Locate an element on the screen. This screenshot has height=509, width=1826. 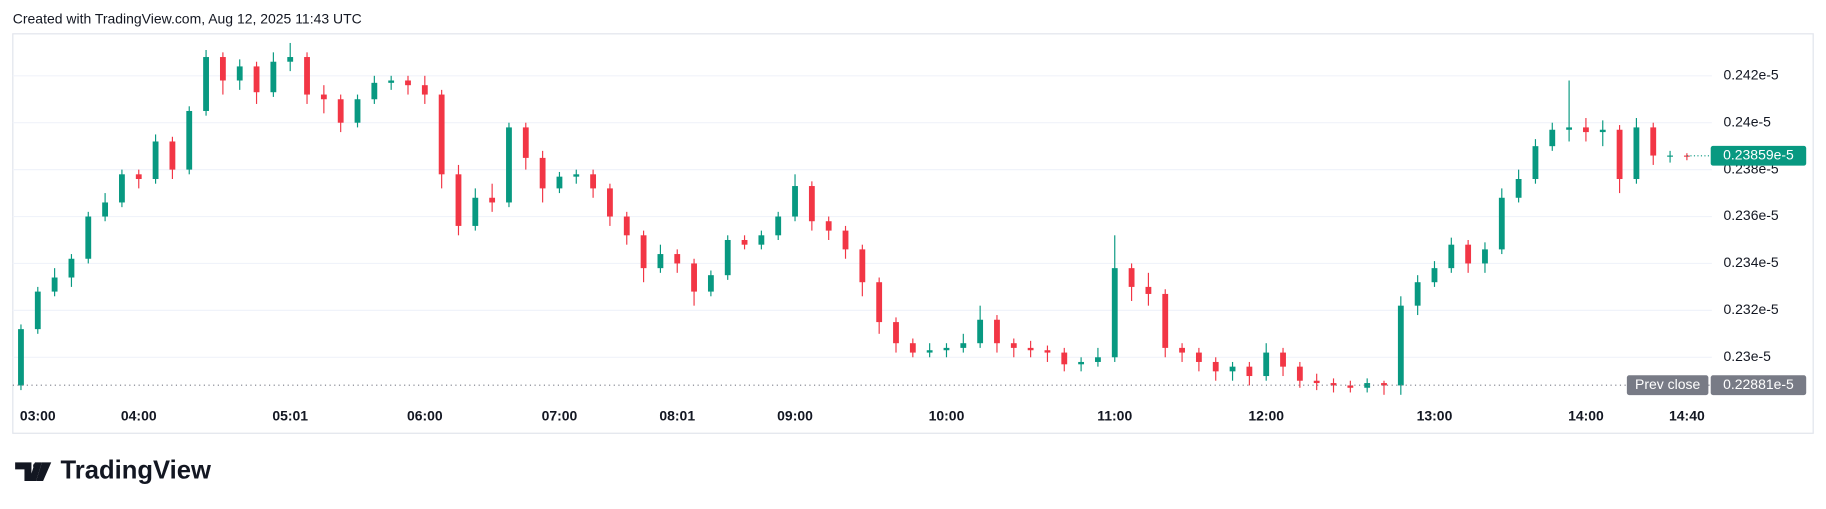
prev-close-badge is located at coordinates (1758, 385).